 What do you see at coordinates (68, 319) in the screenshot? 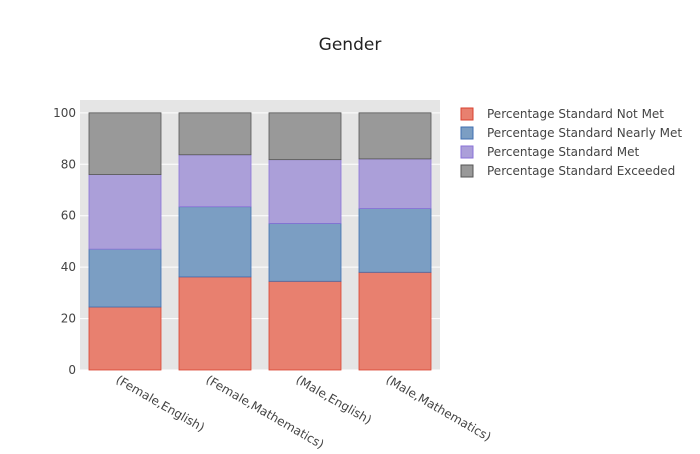
I see `y-tick-label: 20` at bounding box center [68, 319].